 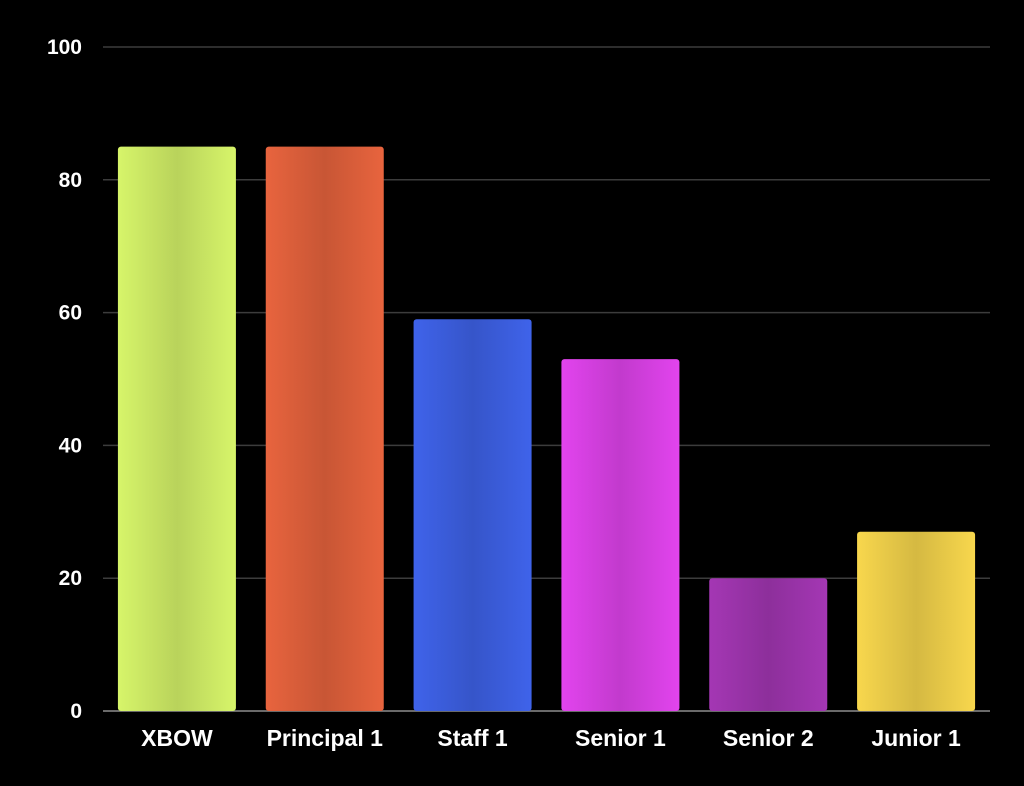 I want to click on x-tick-label: Staff 1, so click(x=472, y=738).